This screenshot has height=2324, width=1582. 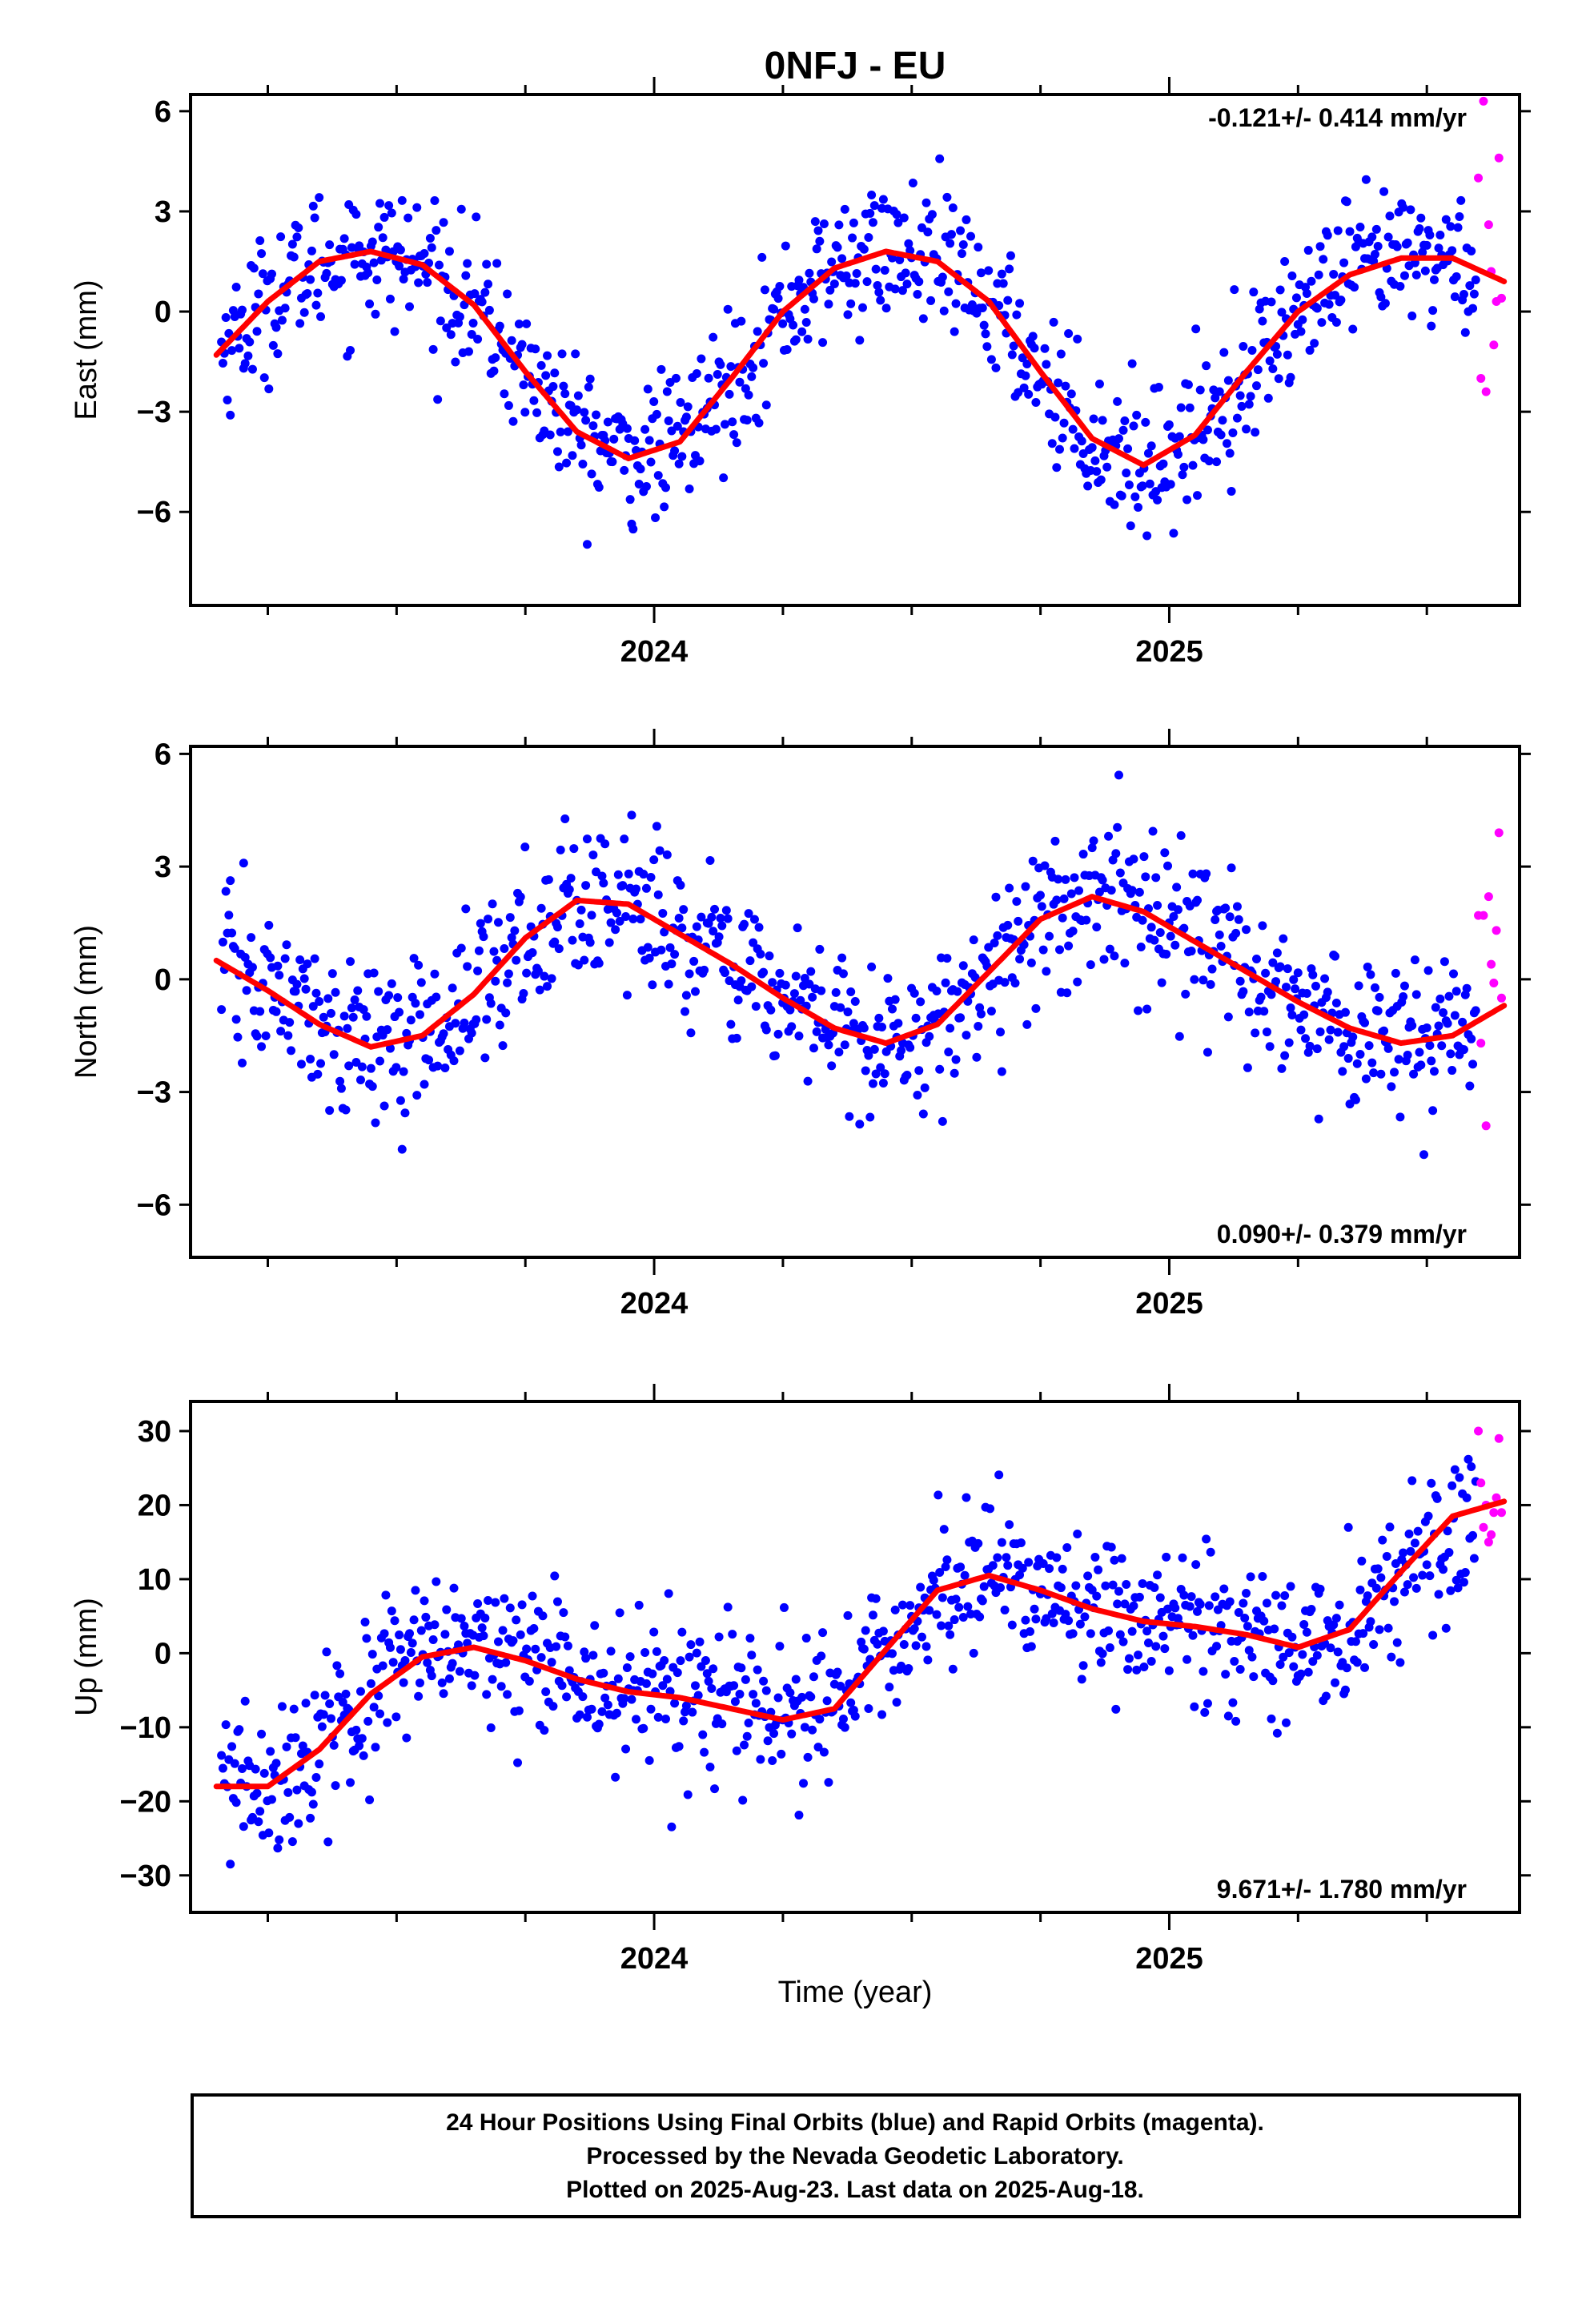 What do you see at coordinates (154, 1093) in the screenshot?
I see `north-y-tick-label: −3` at bounding box center [154, 1093].